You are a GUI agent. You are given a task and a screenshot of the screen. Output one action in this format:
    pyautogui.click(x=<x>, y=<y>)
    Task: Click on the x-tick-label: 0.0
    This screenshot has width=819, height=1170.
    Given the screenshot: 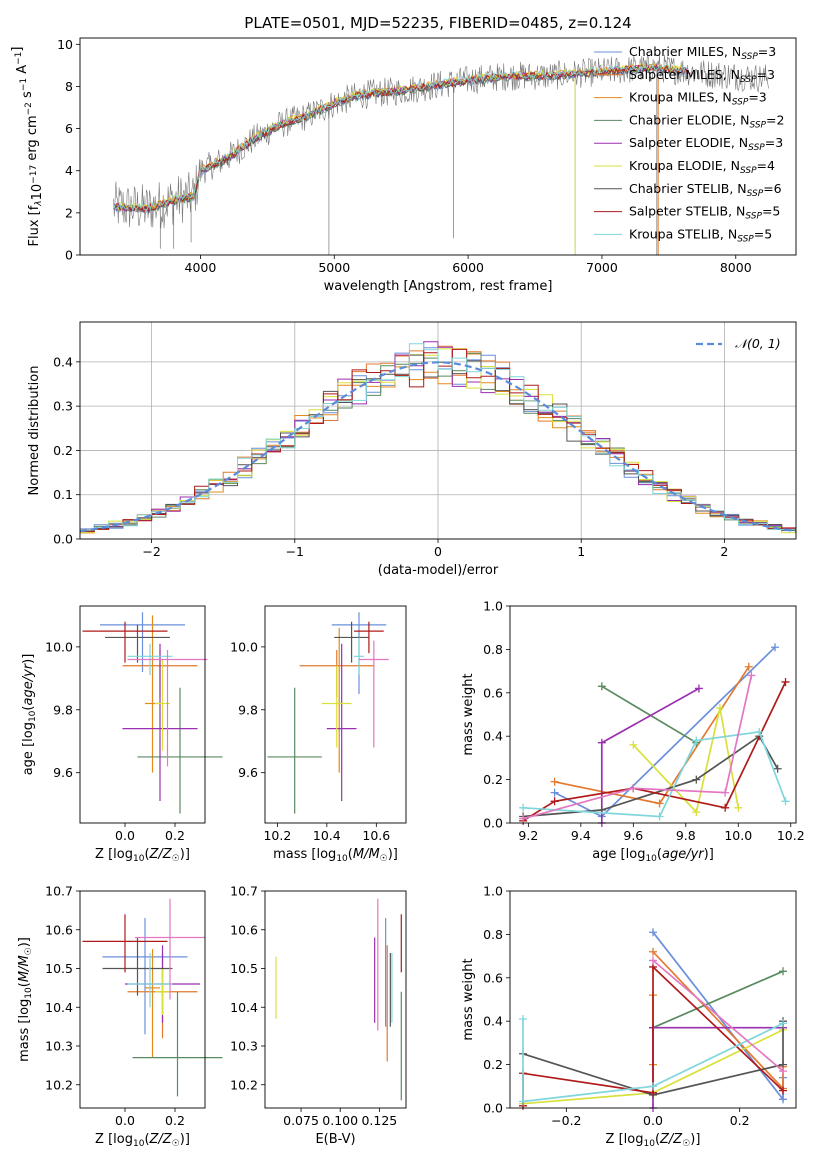 What is the action you would take?
    pyautogui.click(x=653, y=1120)
    